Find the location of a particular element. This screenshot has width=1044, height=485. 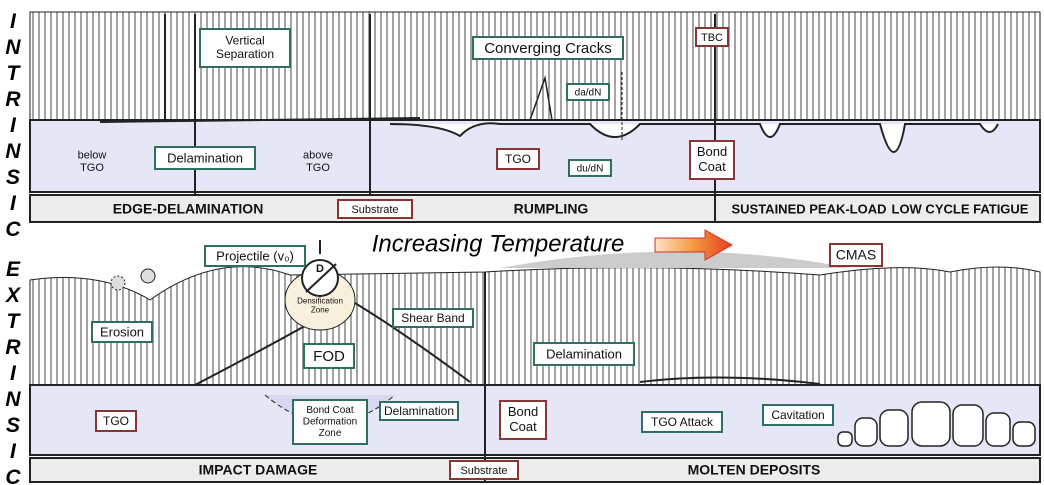

label-text: TGO Attack is located at coordinates (682, 422).